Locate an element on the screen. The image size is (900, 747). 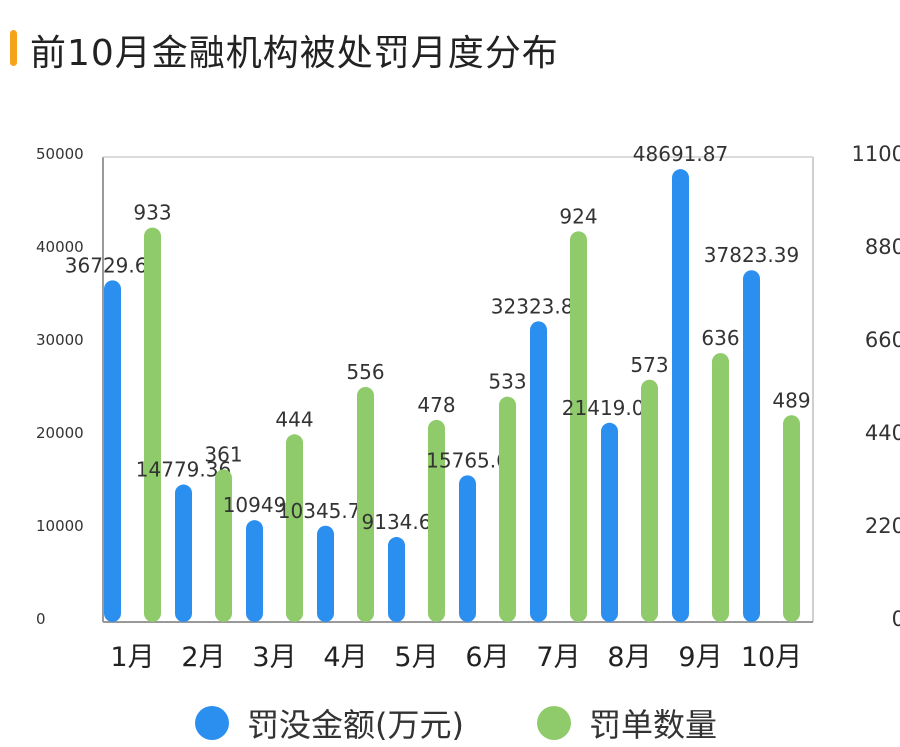
y-left-tick-label: 50000 is located at coordinates (60, 154).